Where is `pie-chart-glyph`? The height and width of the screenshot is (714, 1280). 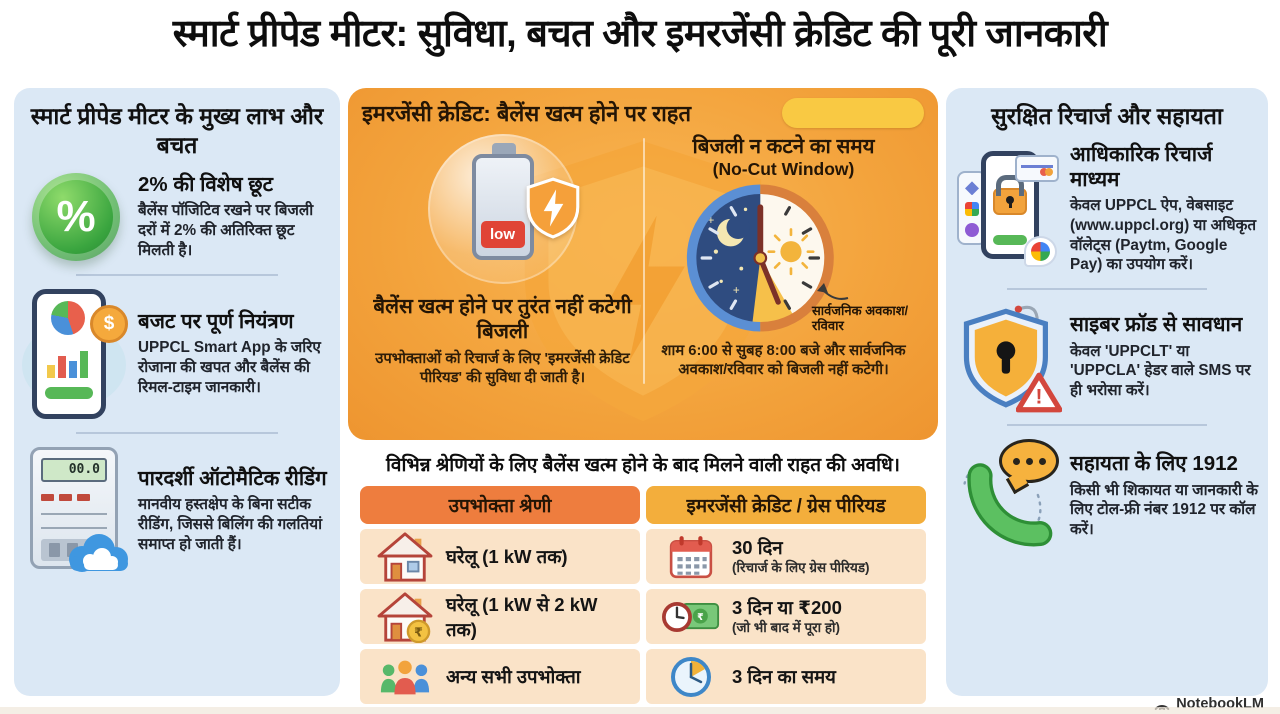
pie-chart-glyph is located at coordinates (68, 317).